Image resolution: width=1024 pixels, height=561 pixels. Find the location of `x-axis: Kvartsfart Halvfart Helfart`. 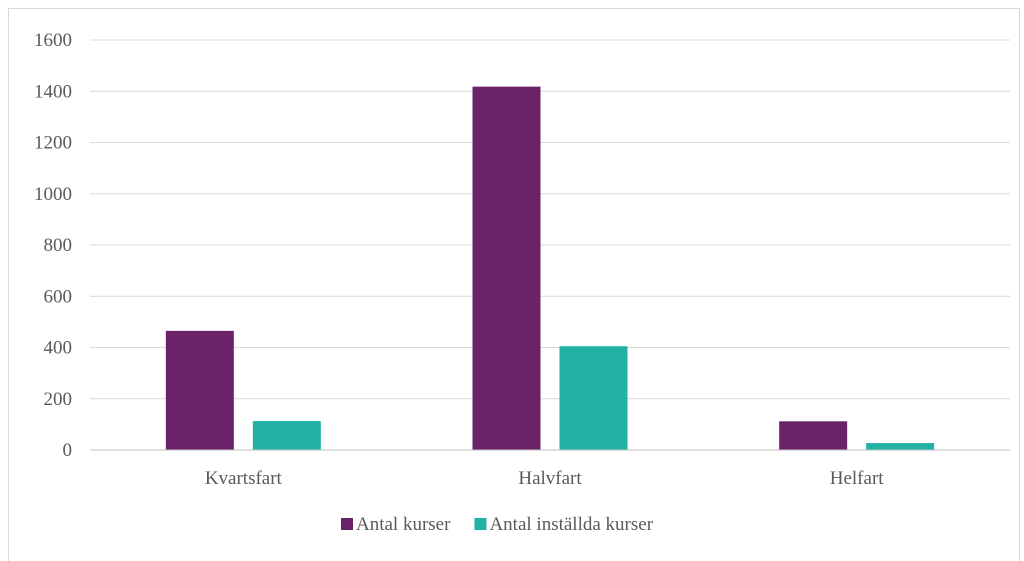

x-axis: Kvartsfart Halvfart Helfart is located at coordinates (550, 469).